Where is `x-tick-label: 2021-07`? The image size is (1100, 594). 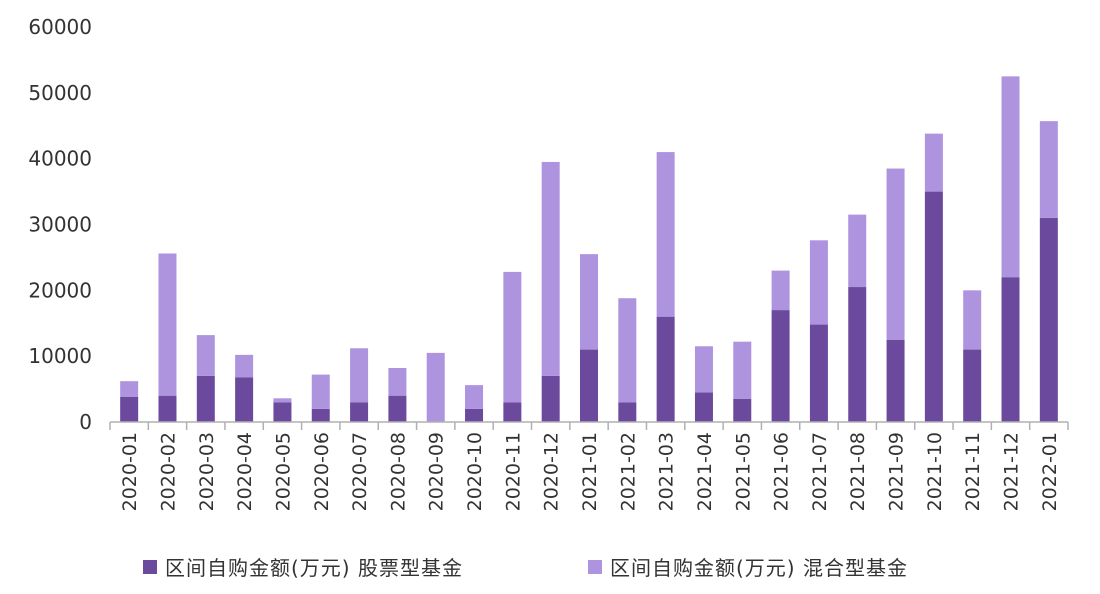 x-tick-label: 2021-07 is located at coordinates (820, 471).